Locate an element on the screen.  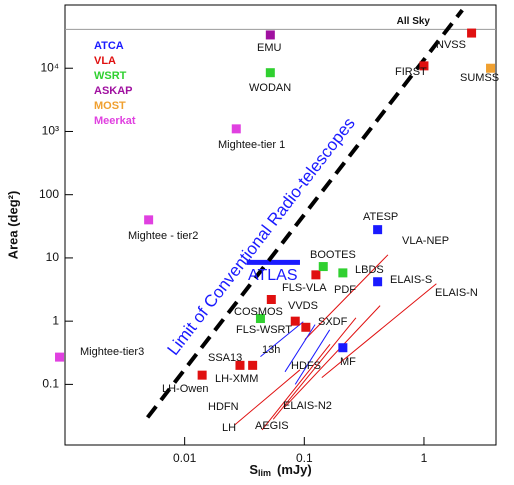
y-tick-label: 10 is located at coordinates (53, 257).